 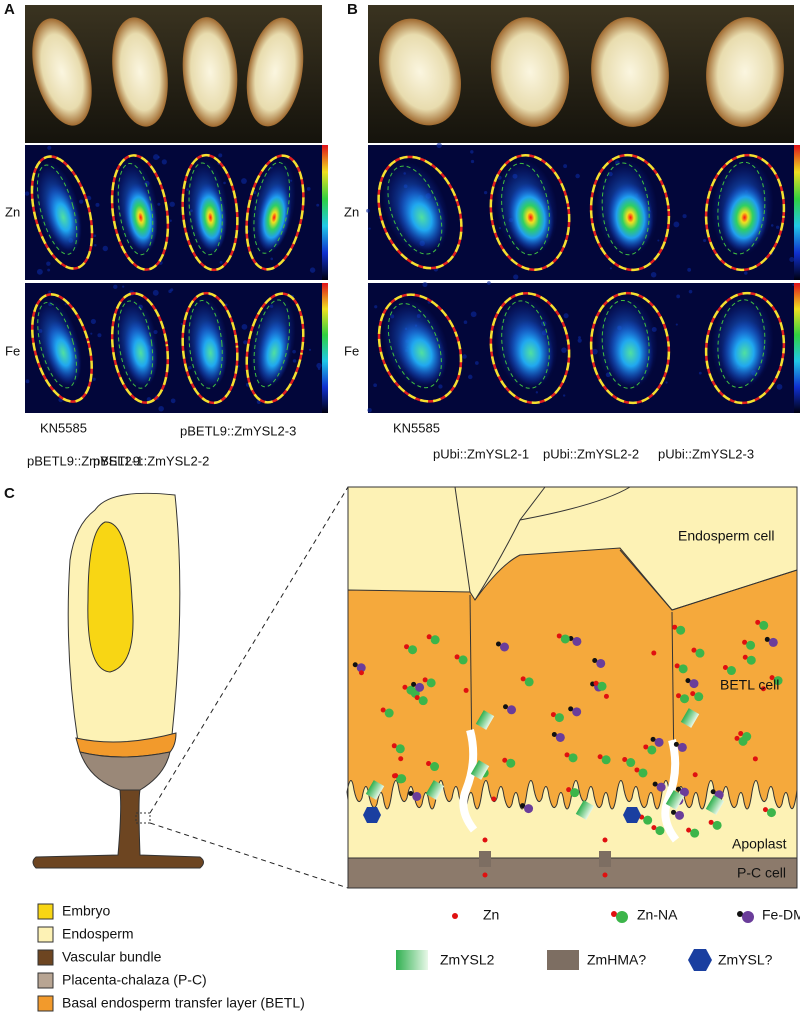 I want to click on zmysl, so click(x=632, y=815).